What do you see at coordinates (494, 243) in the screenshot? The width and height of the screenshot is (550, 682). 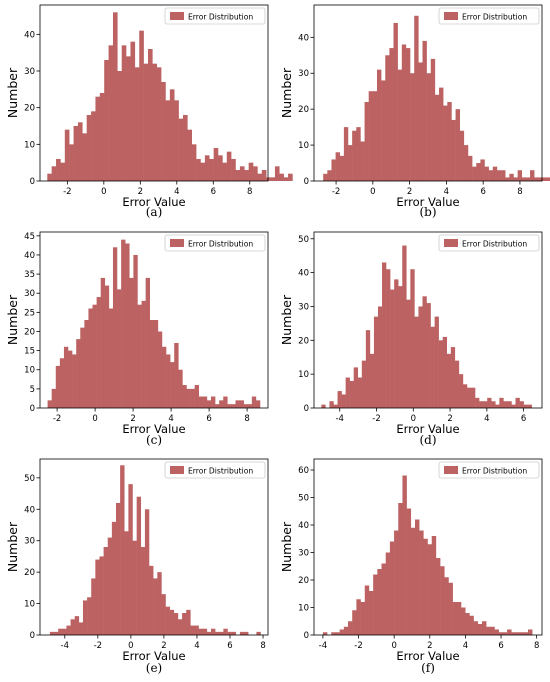 I see `legend-label: Error Distribution` at bounding box center [494, 243].